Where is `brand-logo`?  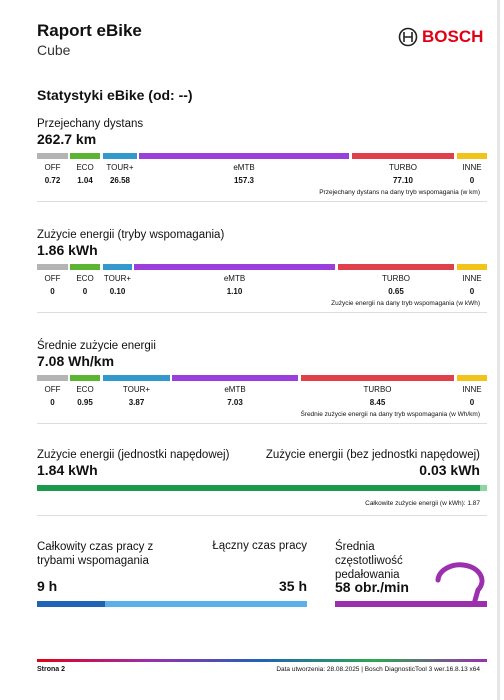
brand-logo is located at coordinates (408, 37).